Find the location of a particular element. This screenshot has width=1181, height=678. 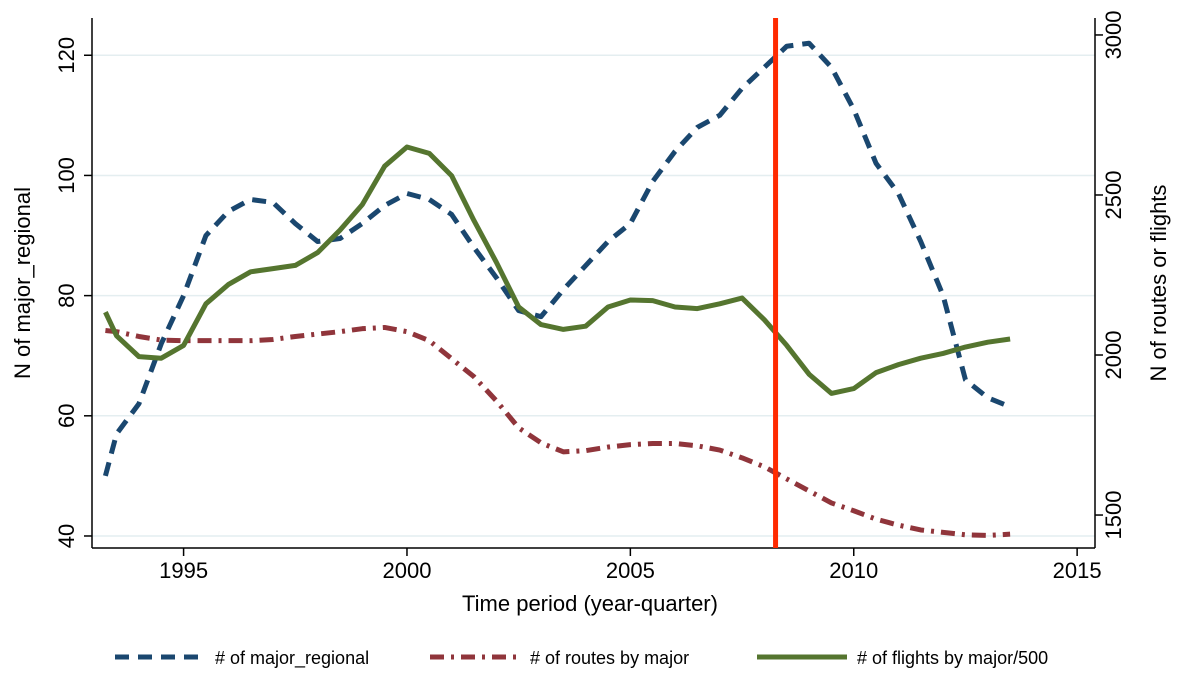

x-tick-label: 1995 is located at coordinates (183, 570).